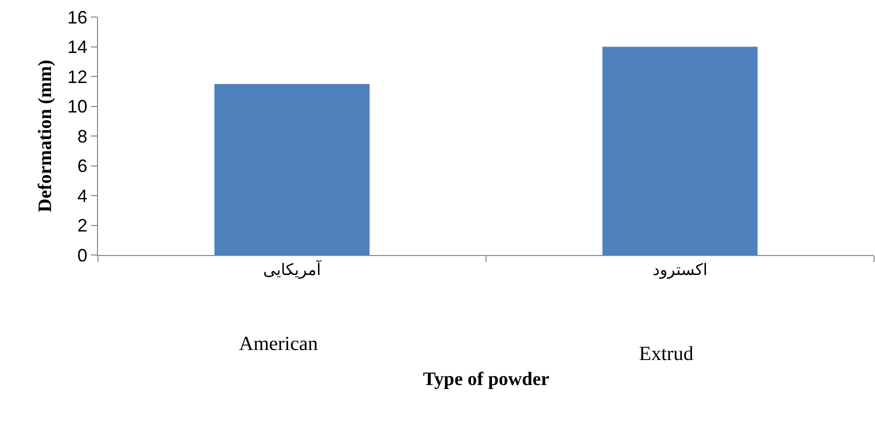 This screenshot has height=436, width=875. What do you see at coordinates (666, 354) in the screenshot?
I see `text: Extrud` at bounding box center [666, 354].